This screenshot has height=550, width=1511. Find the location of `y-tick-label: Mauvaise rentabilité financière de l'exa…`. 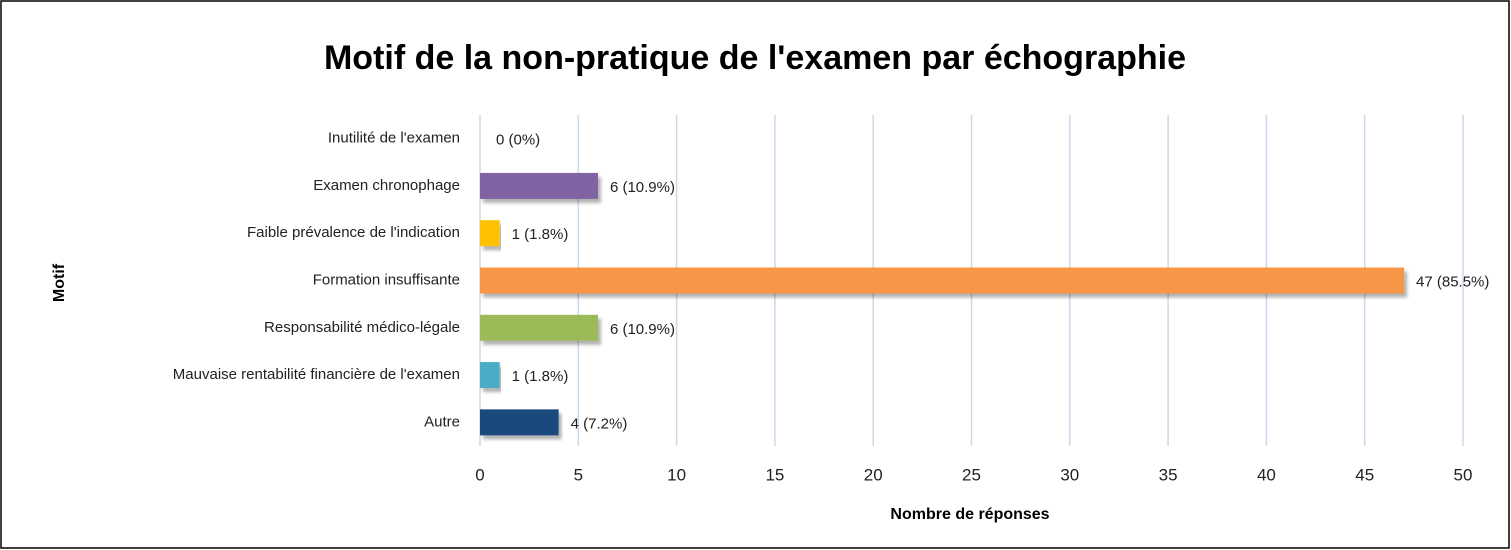

y-tick-label: Mauvaise rentabilité financière de l'exa… is located at coordinates (316, 374).